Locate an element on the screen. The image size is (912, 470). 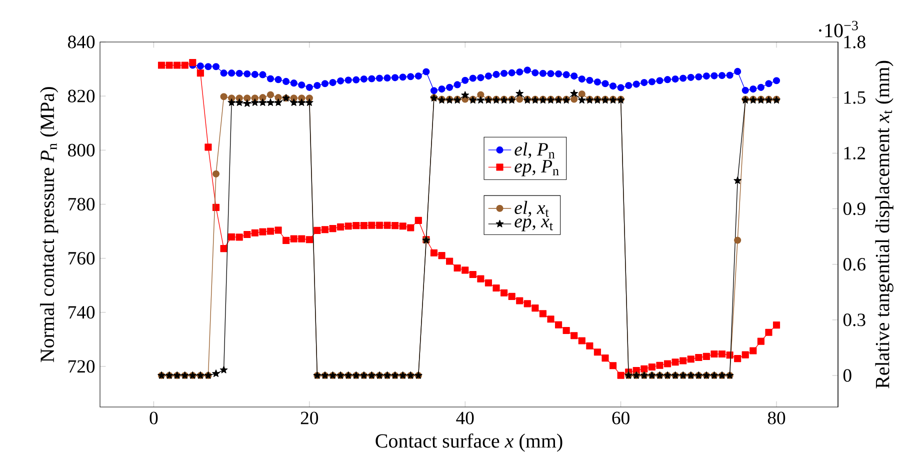
x-tick-label: 20 is located at coordinates (309, 418).